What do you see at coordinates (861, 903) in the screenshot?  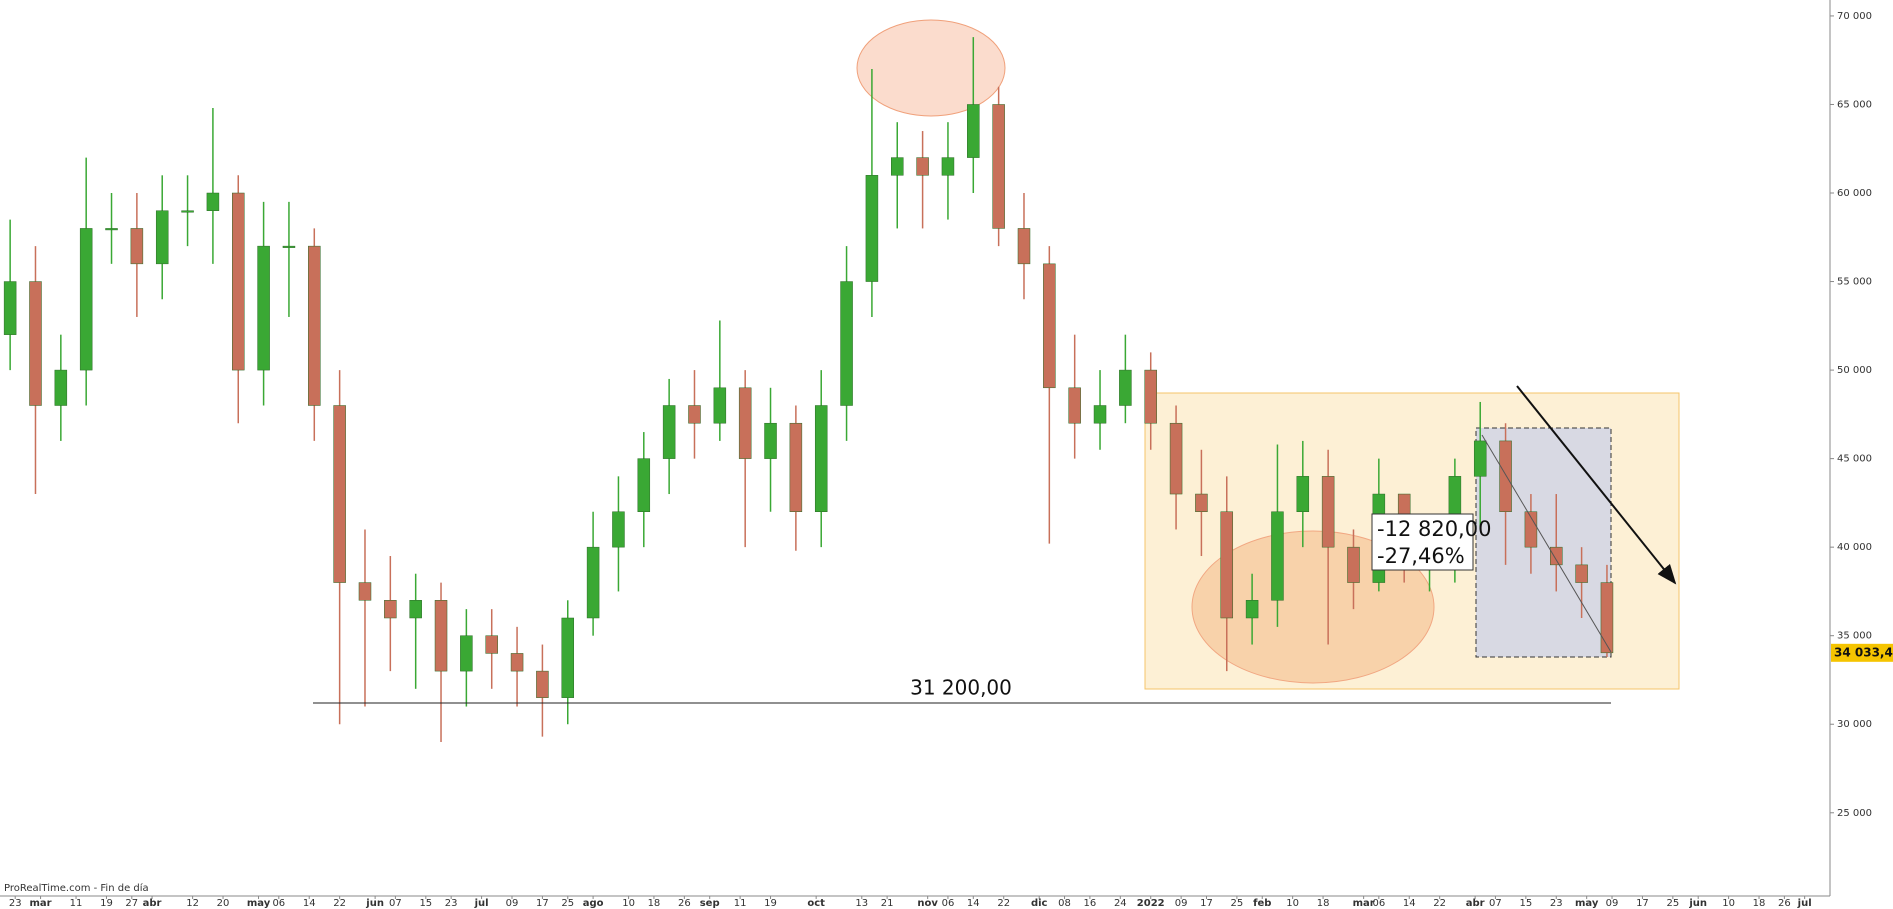 I see `x-tick-label: 13` at bounding box center [861, 903].